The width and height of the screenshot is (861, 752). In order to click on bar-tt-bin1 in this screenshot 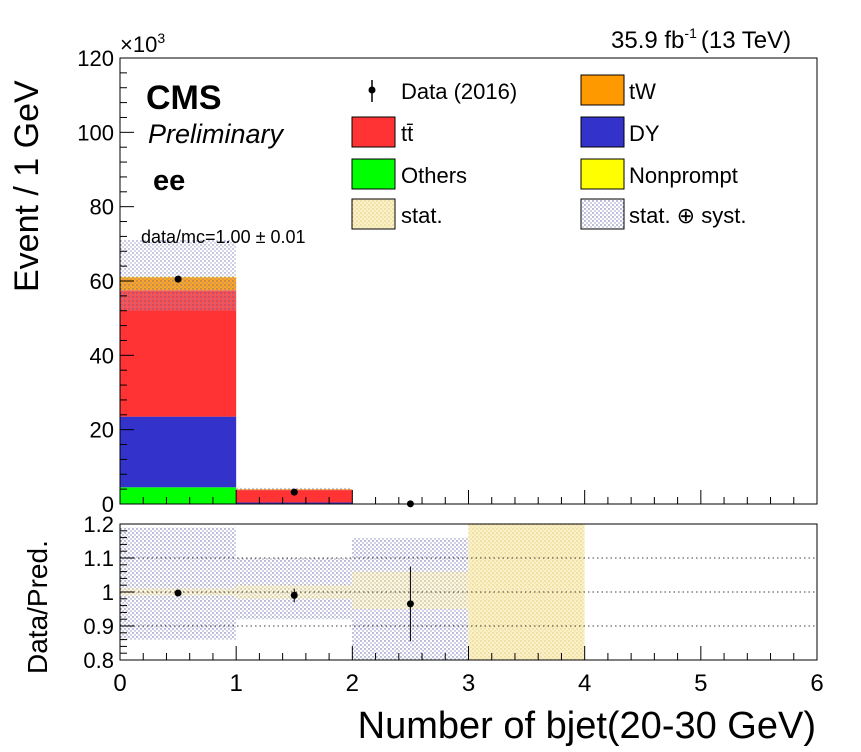, I will do `click(294, 496)`.